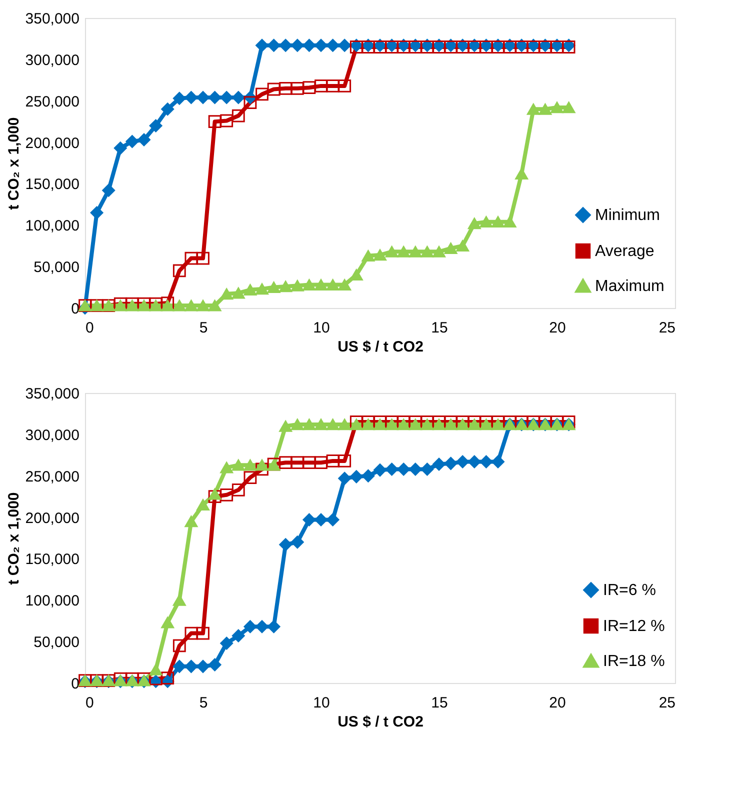 Image resolution: width=751 pixels, height=801 pixels. Describe the element at coordinates (624, 251) in the screenshot. I see `legend-label: Average` at that location.